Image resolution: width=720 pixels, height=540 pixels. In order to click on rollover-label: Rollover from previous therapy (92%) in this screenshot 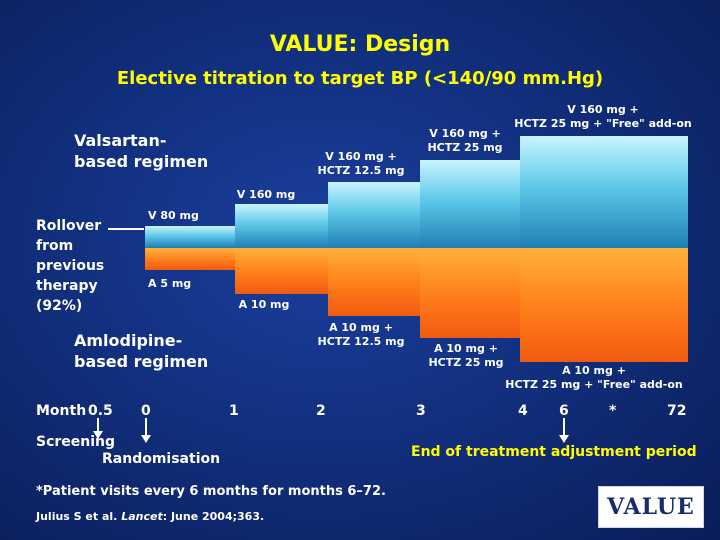, I will do `click(70, 266)`.